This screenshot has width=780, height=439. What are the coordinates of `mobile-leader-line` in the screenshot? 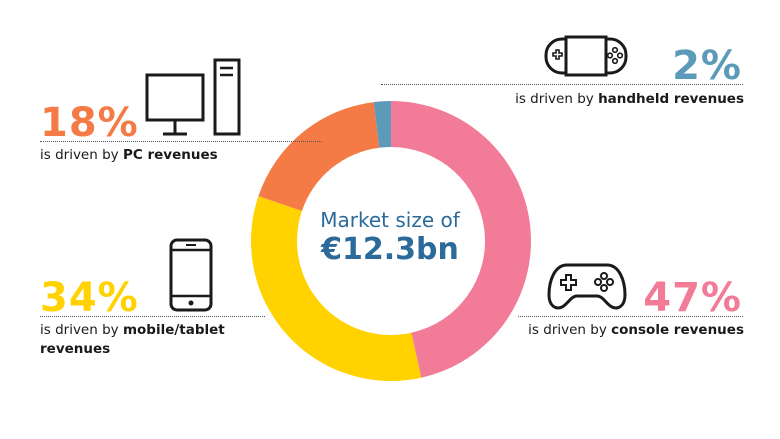 It's located at (152, 316).